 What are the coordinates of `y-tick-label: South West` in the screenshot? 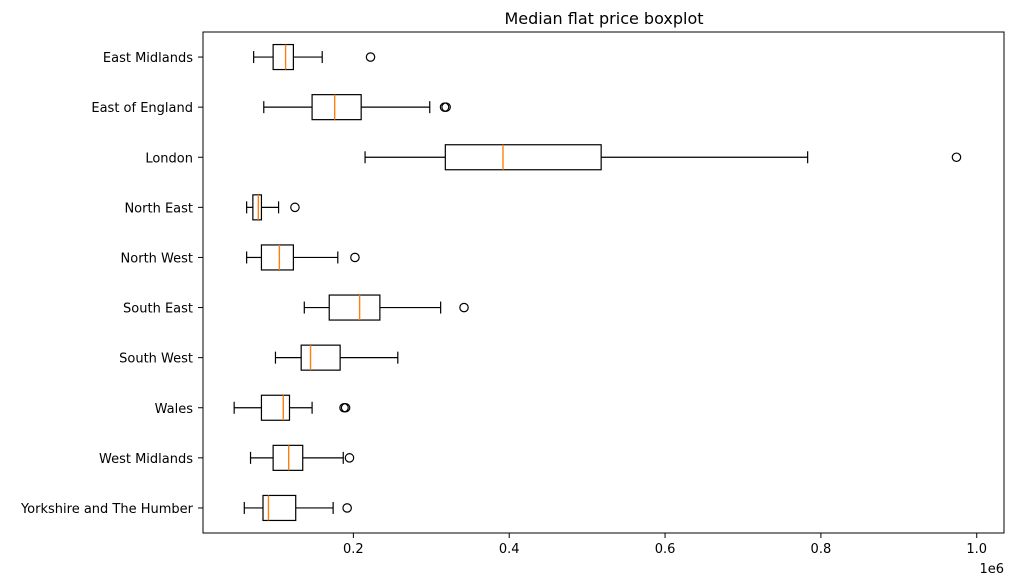 It's located at (156, 359).